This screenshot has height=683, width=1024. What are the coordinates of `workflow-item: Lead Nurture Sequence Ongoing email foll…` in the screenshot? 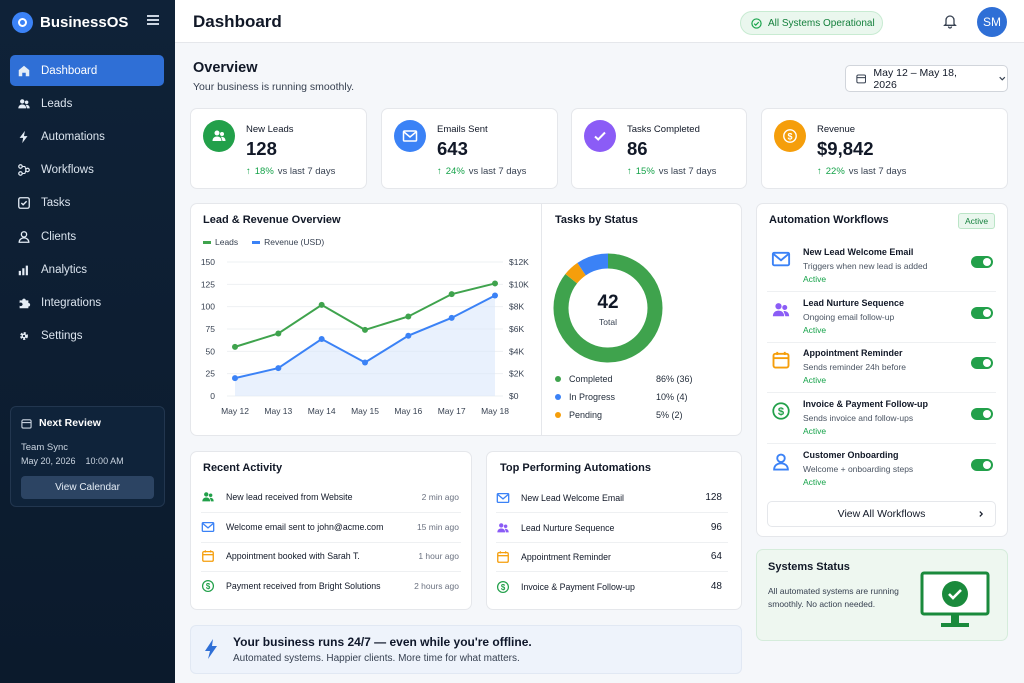 It's located at (881, 318).